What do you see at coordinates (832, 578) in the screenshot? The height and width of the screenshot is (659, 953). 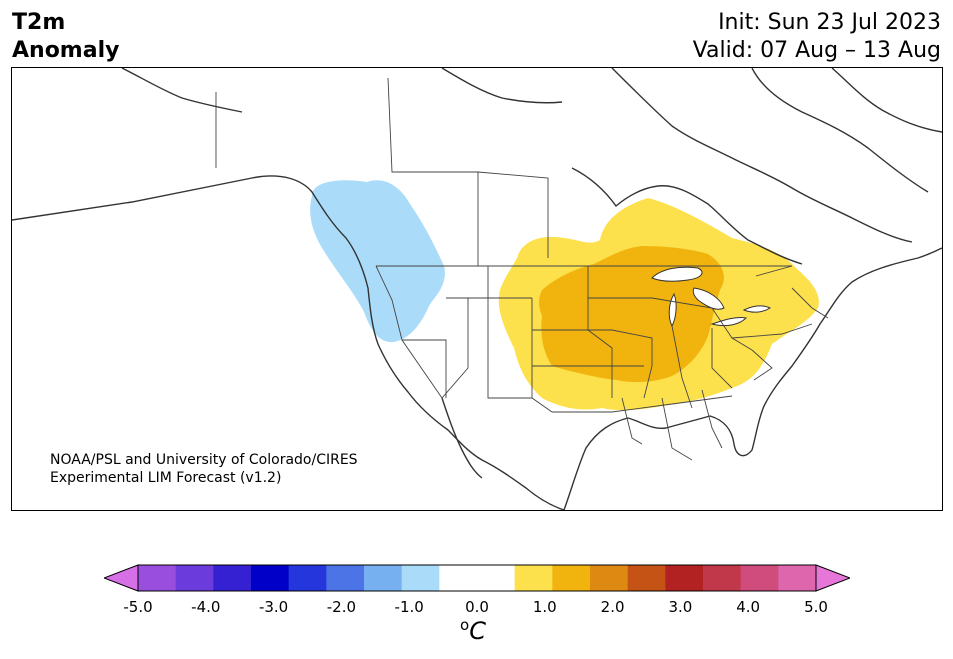 I see `colorbar-extend-high` at bounding box center [832, 578].